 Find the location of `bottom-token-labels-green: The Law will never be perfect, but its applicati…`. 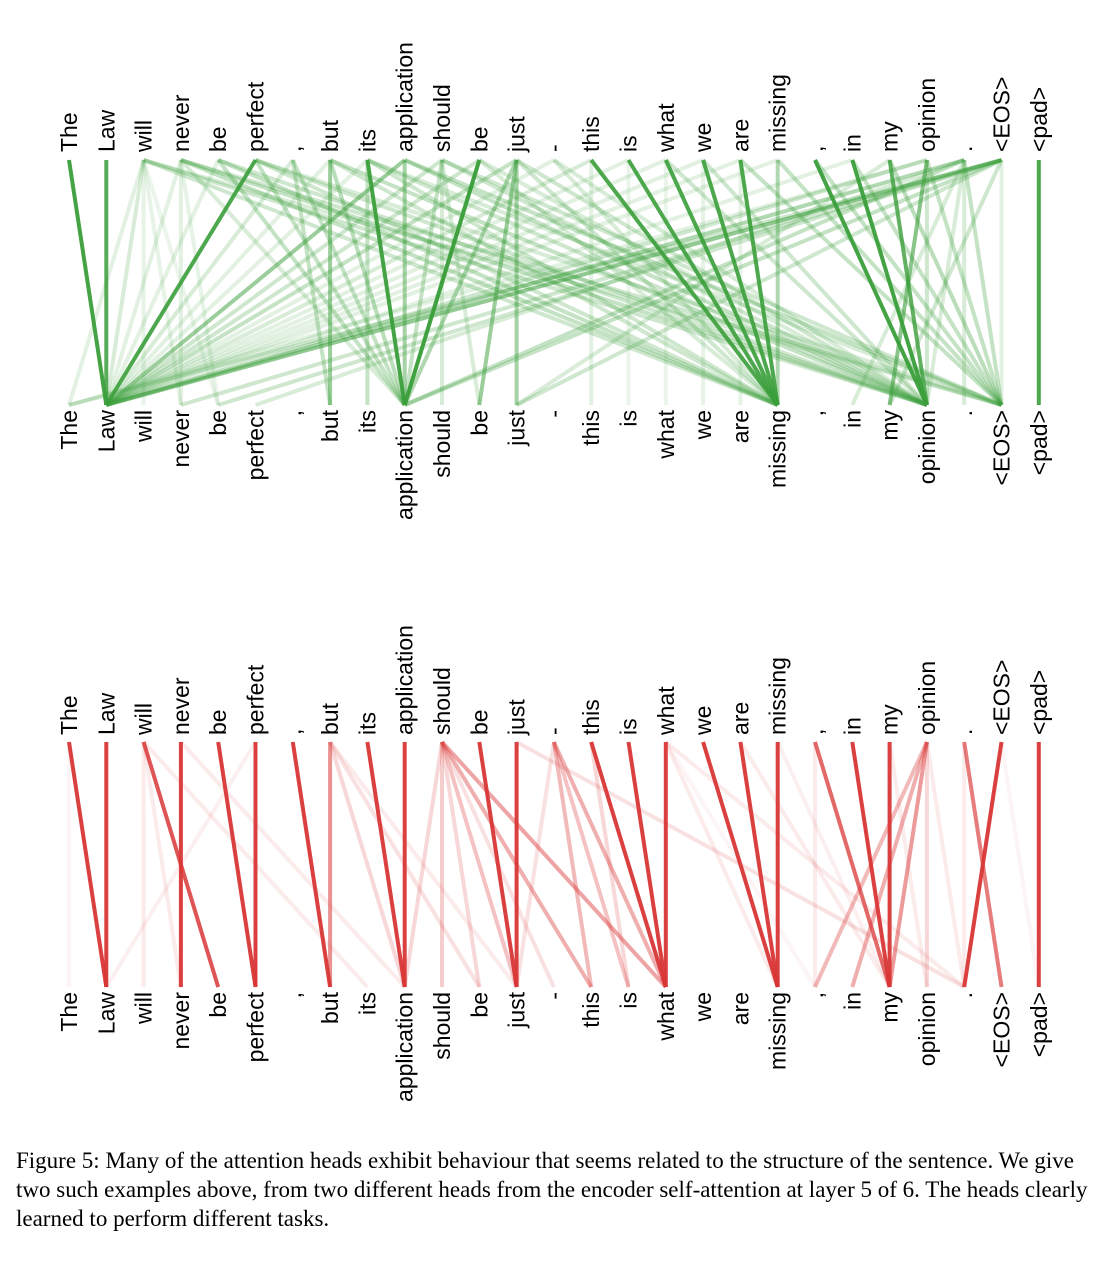

bottom-token-labels-green: The Law will never be perfect, but its applicati… is located at coordinates (554, 464).